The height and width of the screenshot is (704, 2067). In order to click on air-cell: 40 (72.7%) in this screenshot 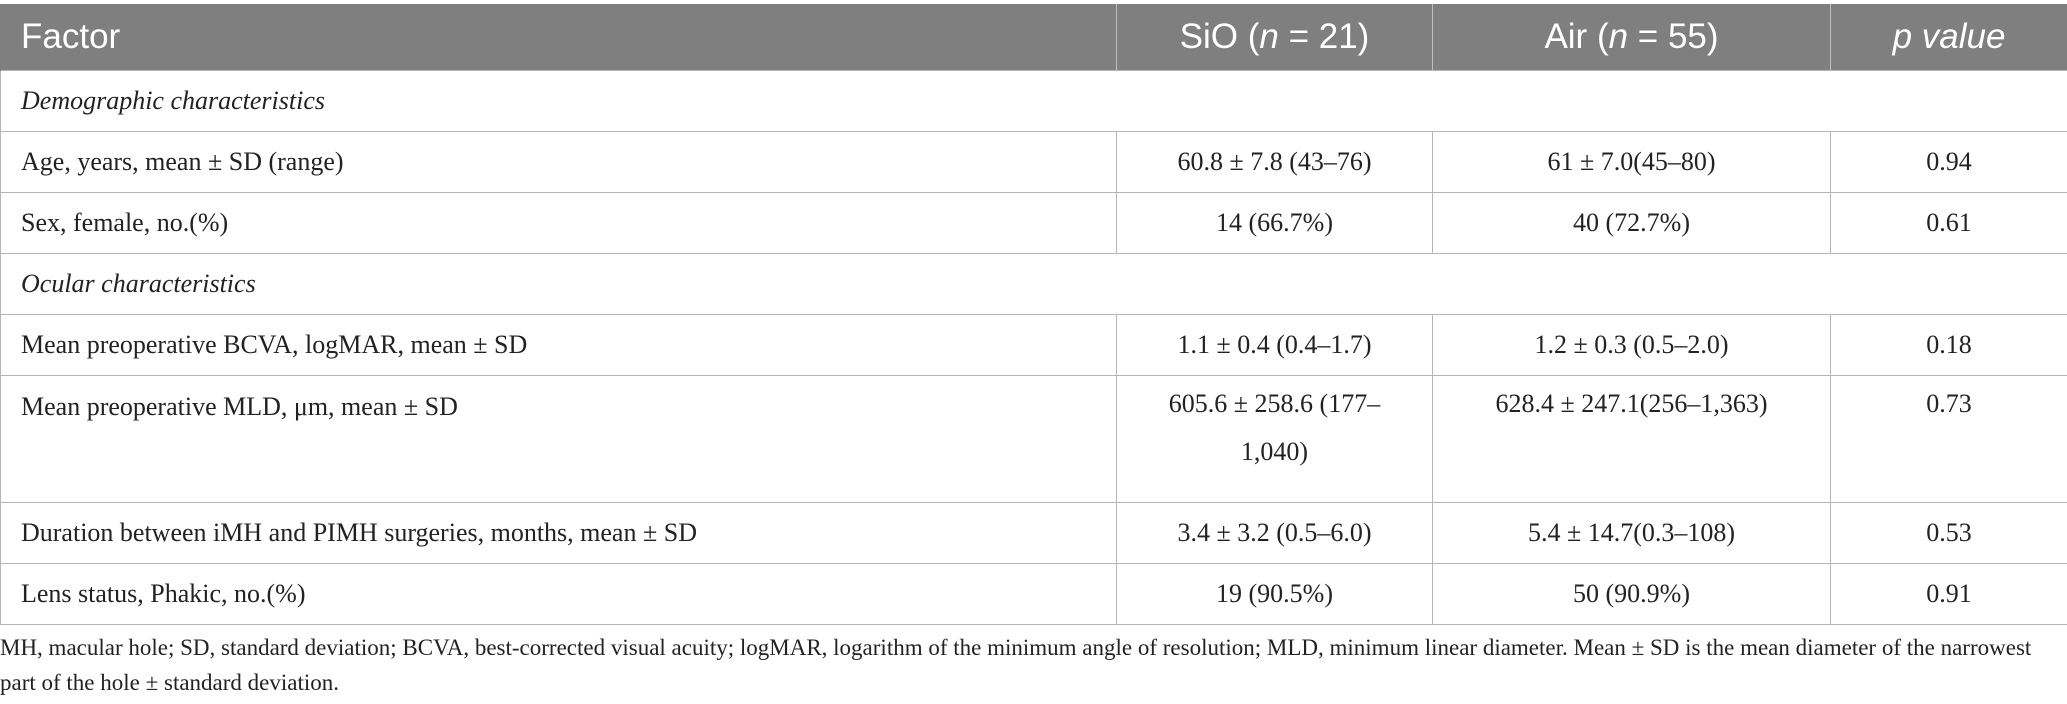, I will do `click(1631, 223)`.